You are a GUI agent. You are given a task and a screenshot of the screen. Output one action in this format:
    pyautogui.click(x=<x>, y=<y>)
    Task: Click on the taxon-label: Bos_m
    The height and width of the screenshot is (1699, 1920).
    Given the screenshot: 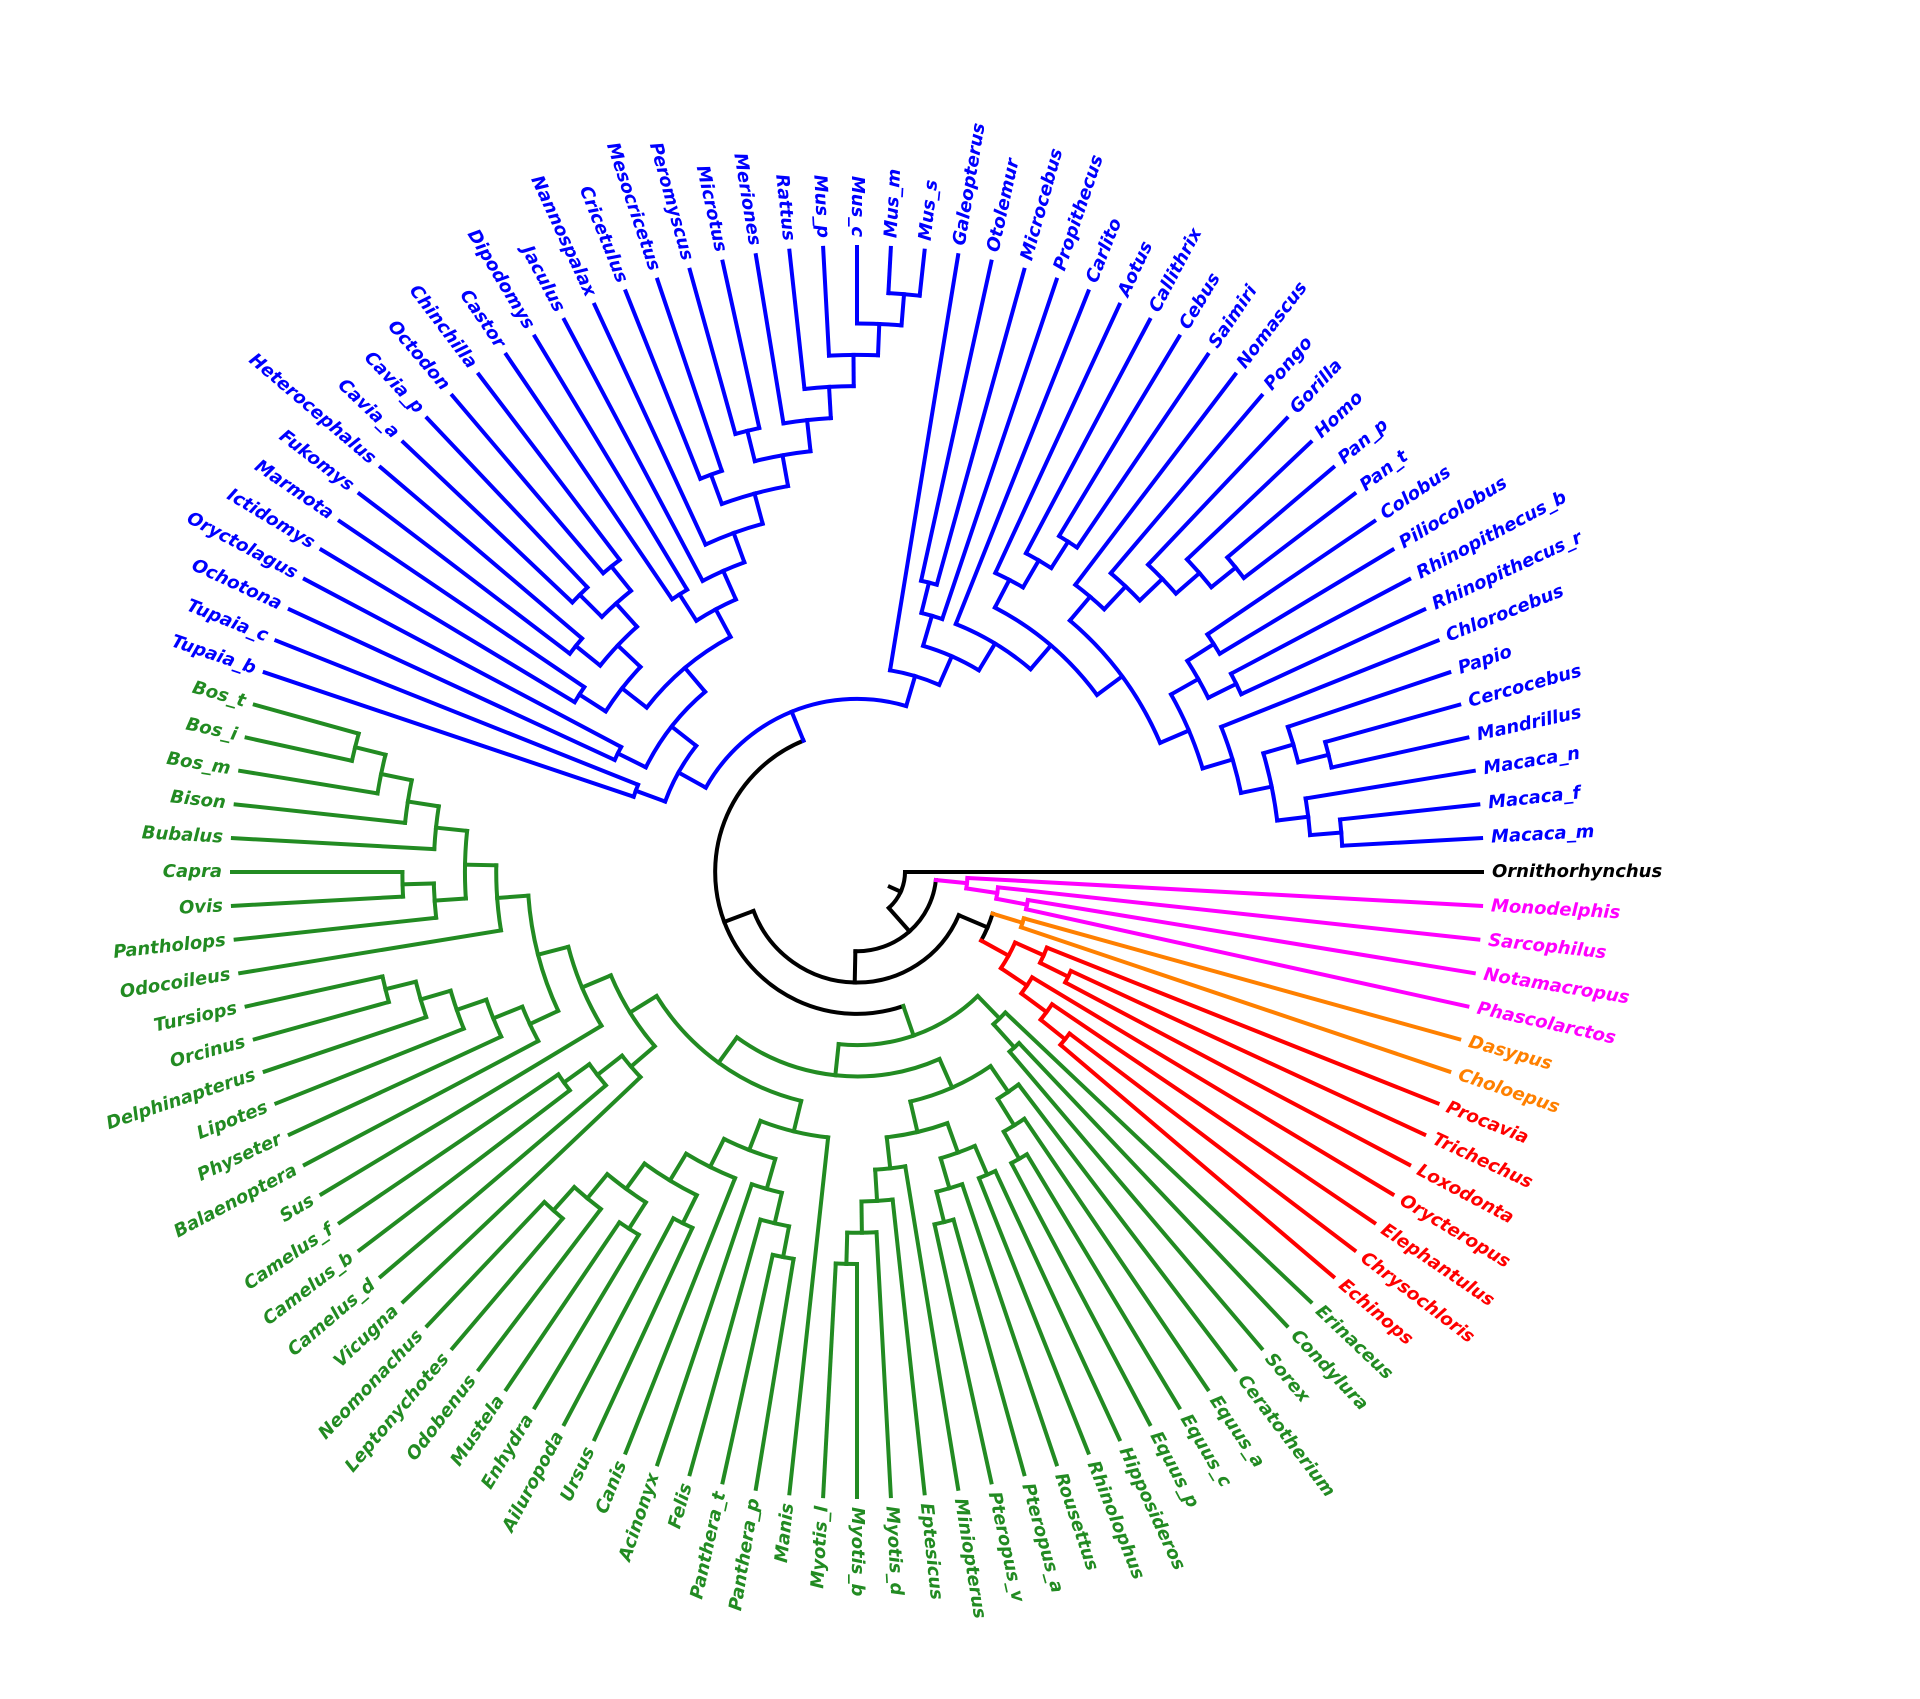 What is the action you would take?
    pyautogui.click(x=198, y=763)
    